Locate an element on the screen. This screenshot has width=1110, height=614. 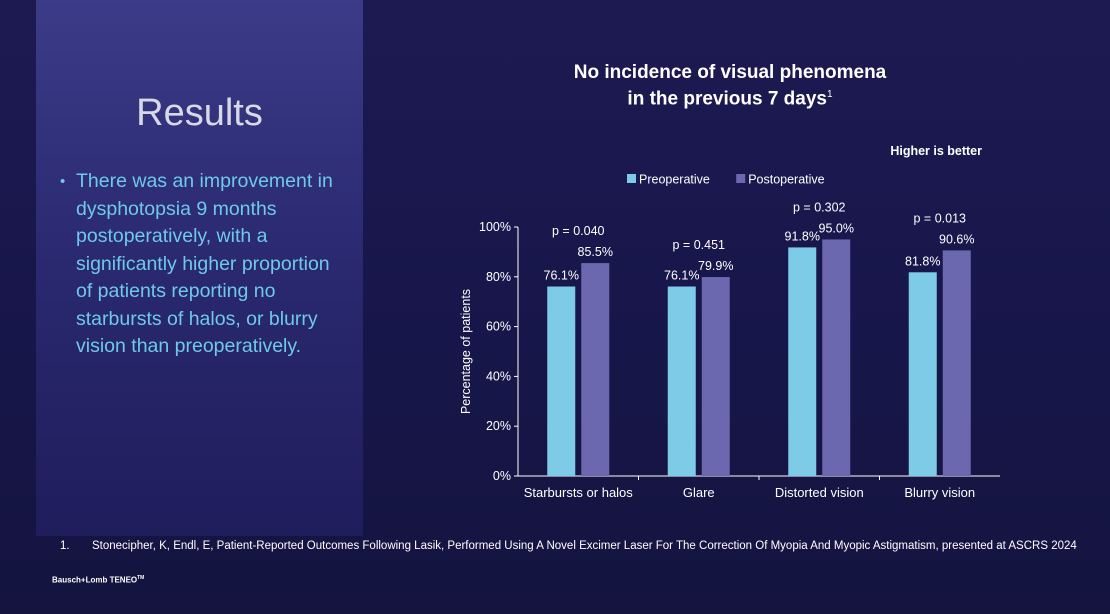
chart-title-line1: No incidence of visual phenomena is located at coordinates (730, 72).